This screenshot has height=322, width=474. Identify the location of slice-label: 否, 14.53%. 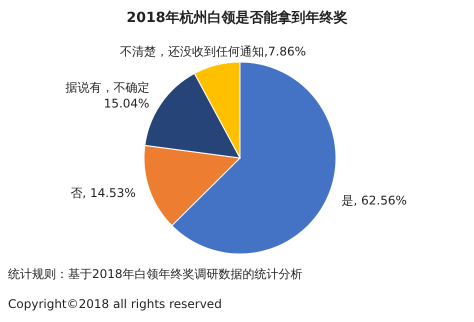
(103, 193).